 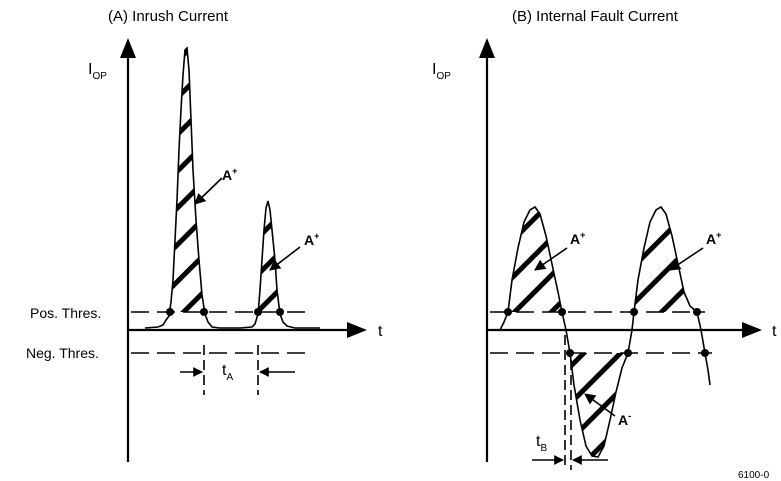 I want to click on fault-tb-label: tB, so click(x=541, y=443).